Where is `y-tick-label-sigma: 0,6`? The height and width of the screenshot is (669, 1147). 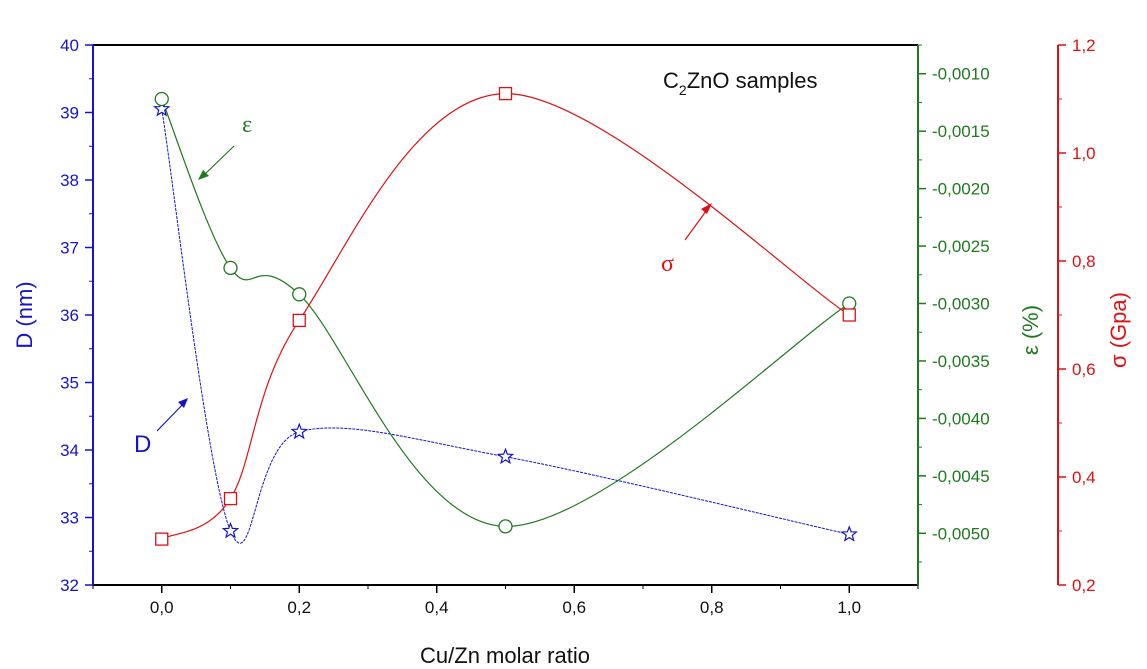
y-tick-label-sigma: 0,6 is located at coordinates (1084, 369).